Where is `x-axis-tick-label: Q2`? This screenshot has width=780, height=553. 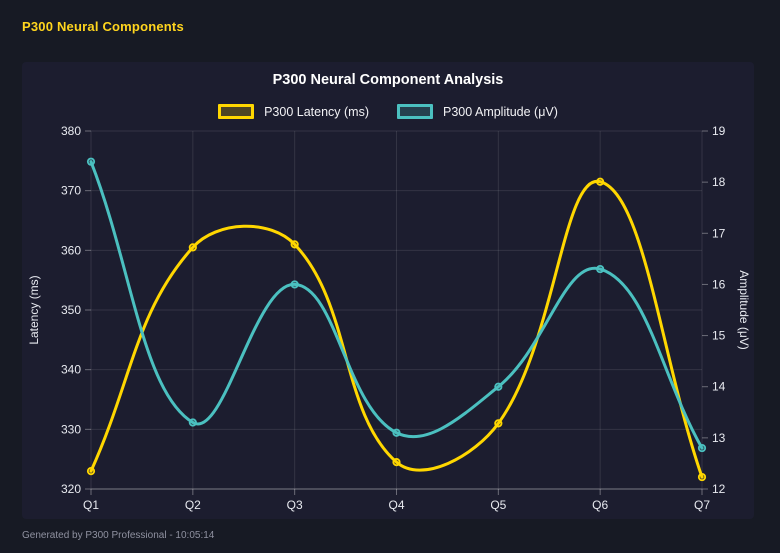 x-axis-tick-label: Q2 is located at coordinates (193, 505).